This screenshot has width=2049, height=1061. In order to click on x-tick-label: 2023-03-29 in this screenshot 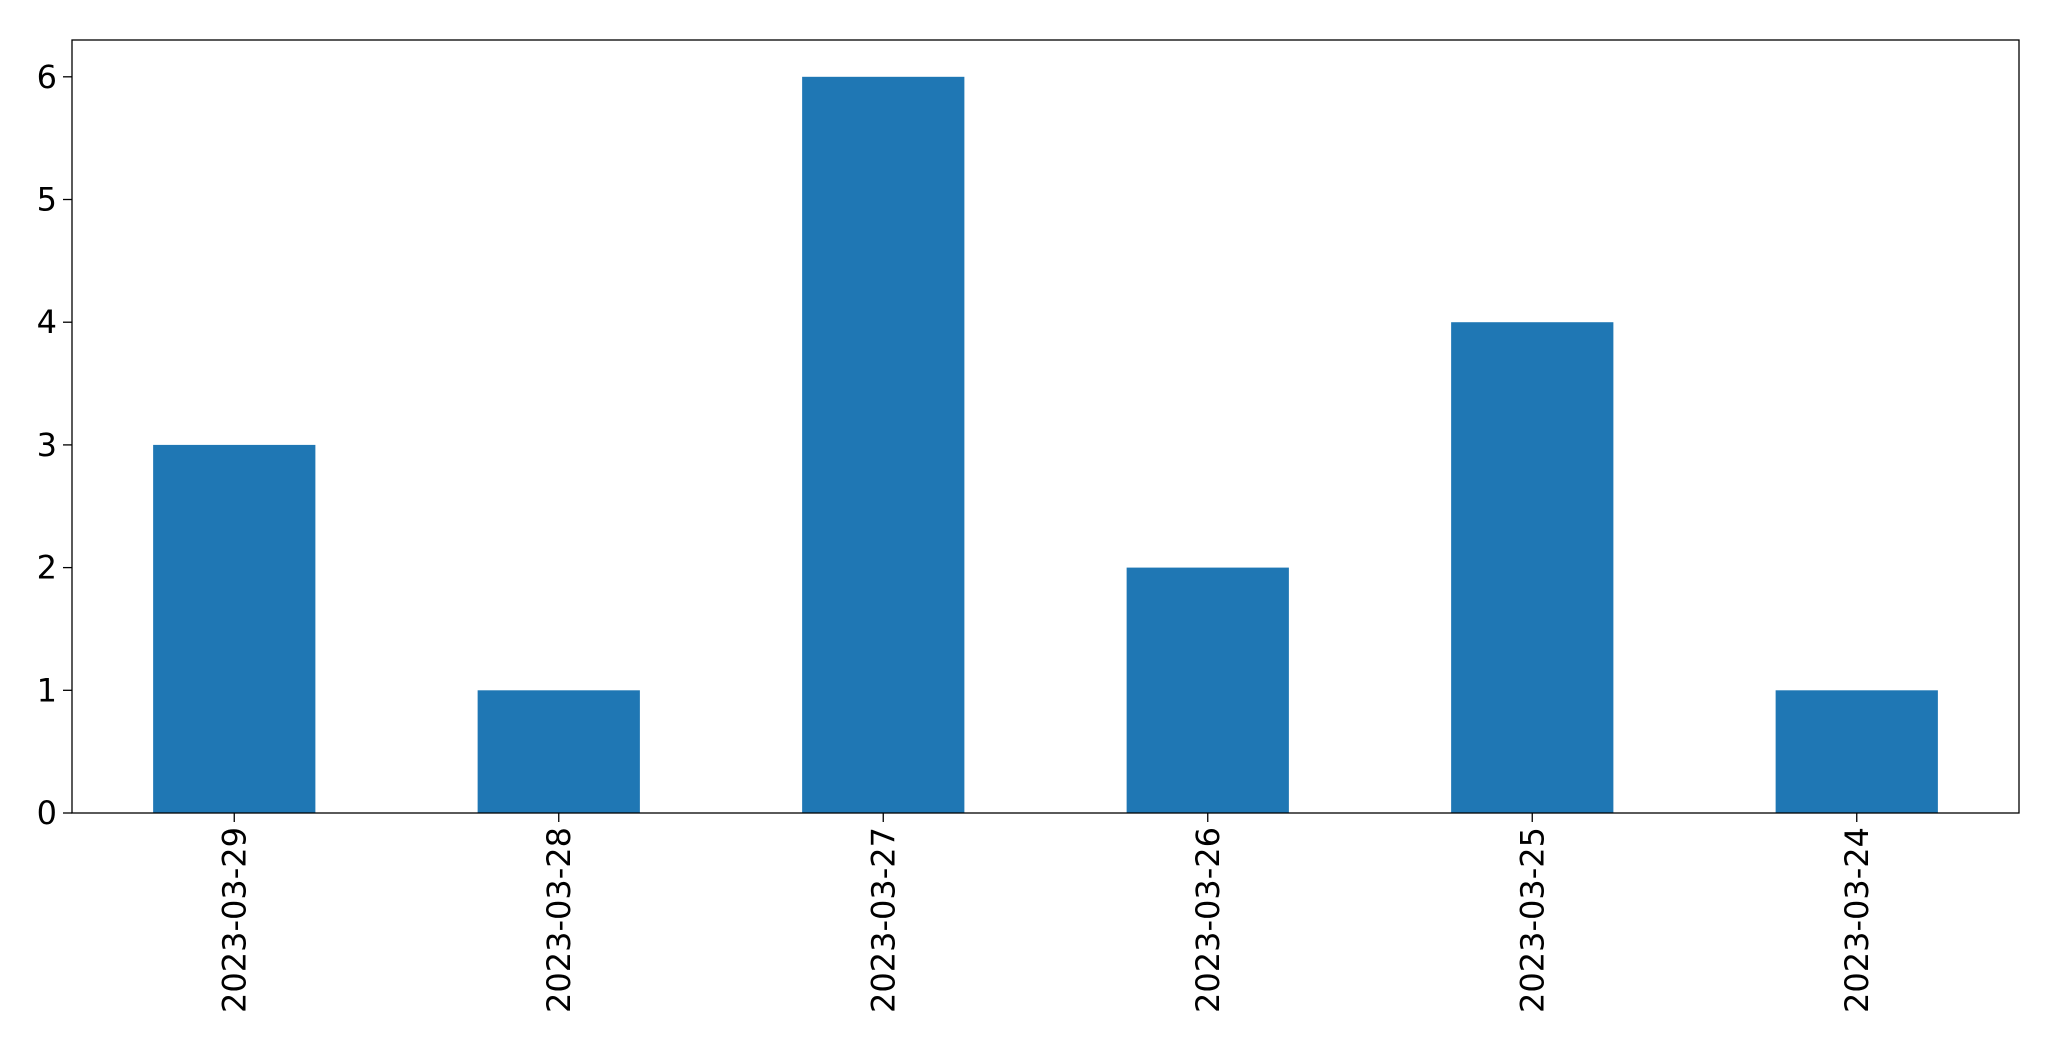, I will do `click(234, 920)`.